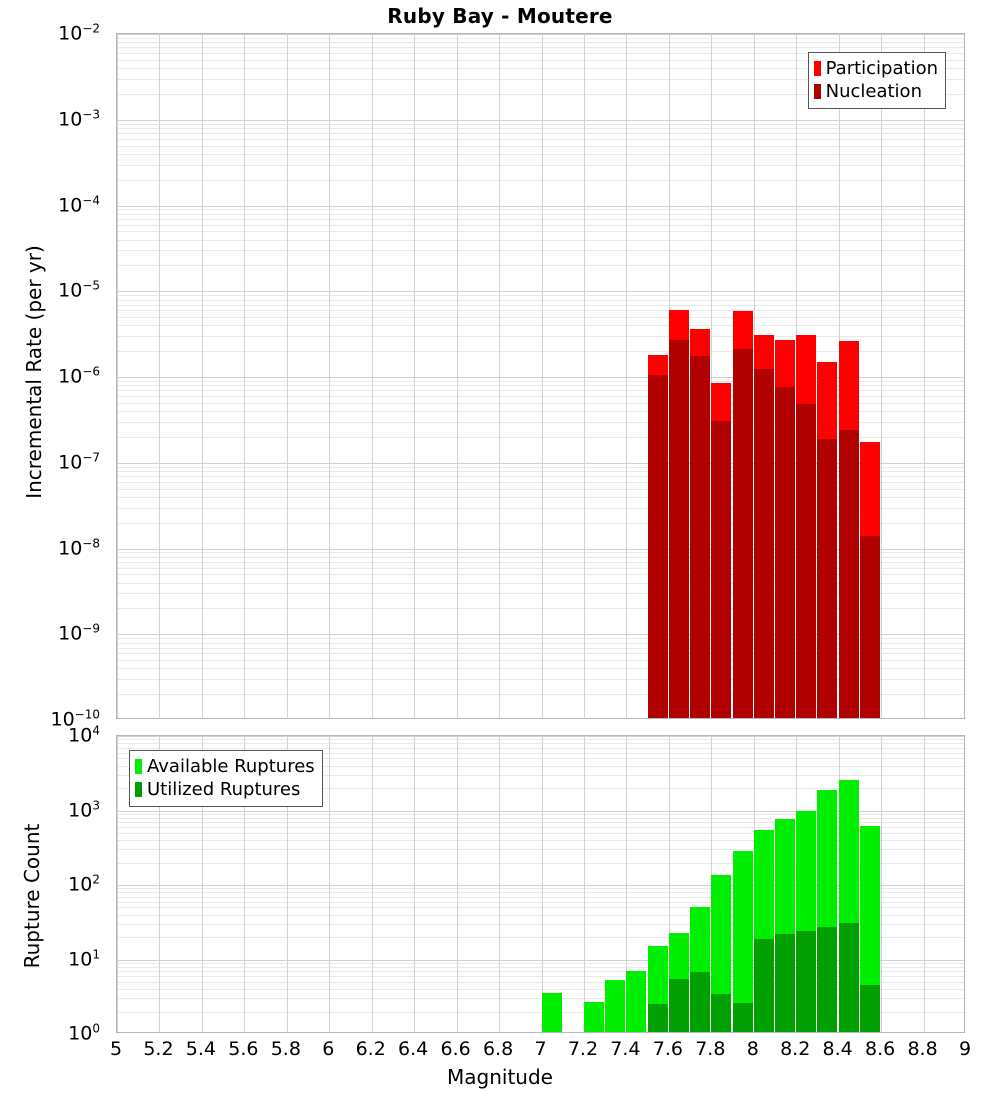  I want to click on y-tick-label: 10⁻⁴, so click(79, 204).